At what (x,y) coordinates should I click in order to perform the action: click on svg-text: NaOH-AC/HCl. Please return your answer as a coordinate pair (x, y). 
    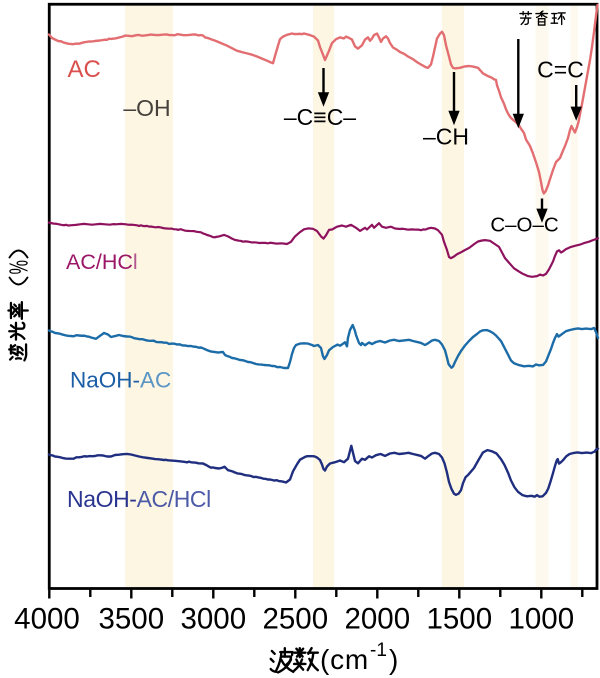
    Looking at the image, I should click on (139, 499).